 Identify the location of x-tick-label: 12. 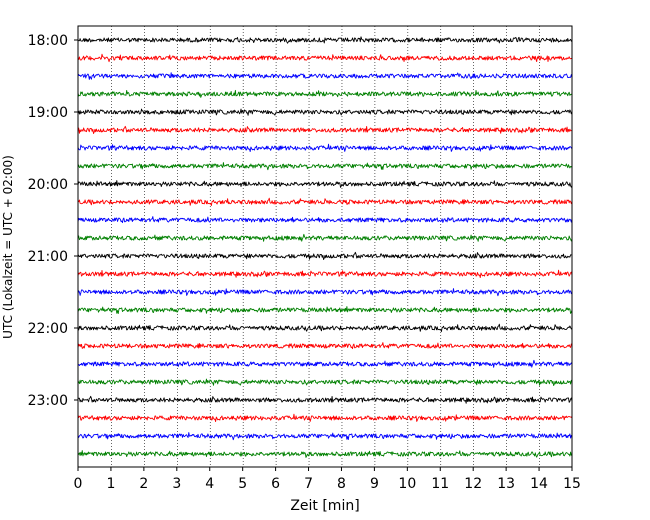
(473, 484).